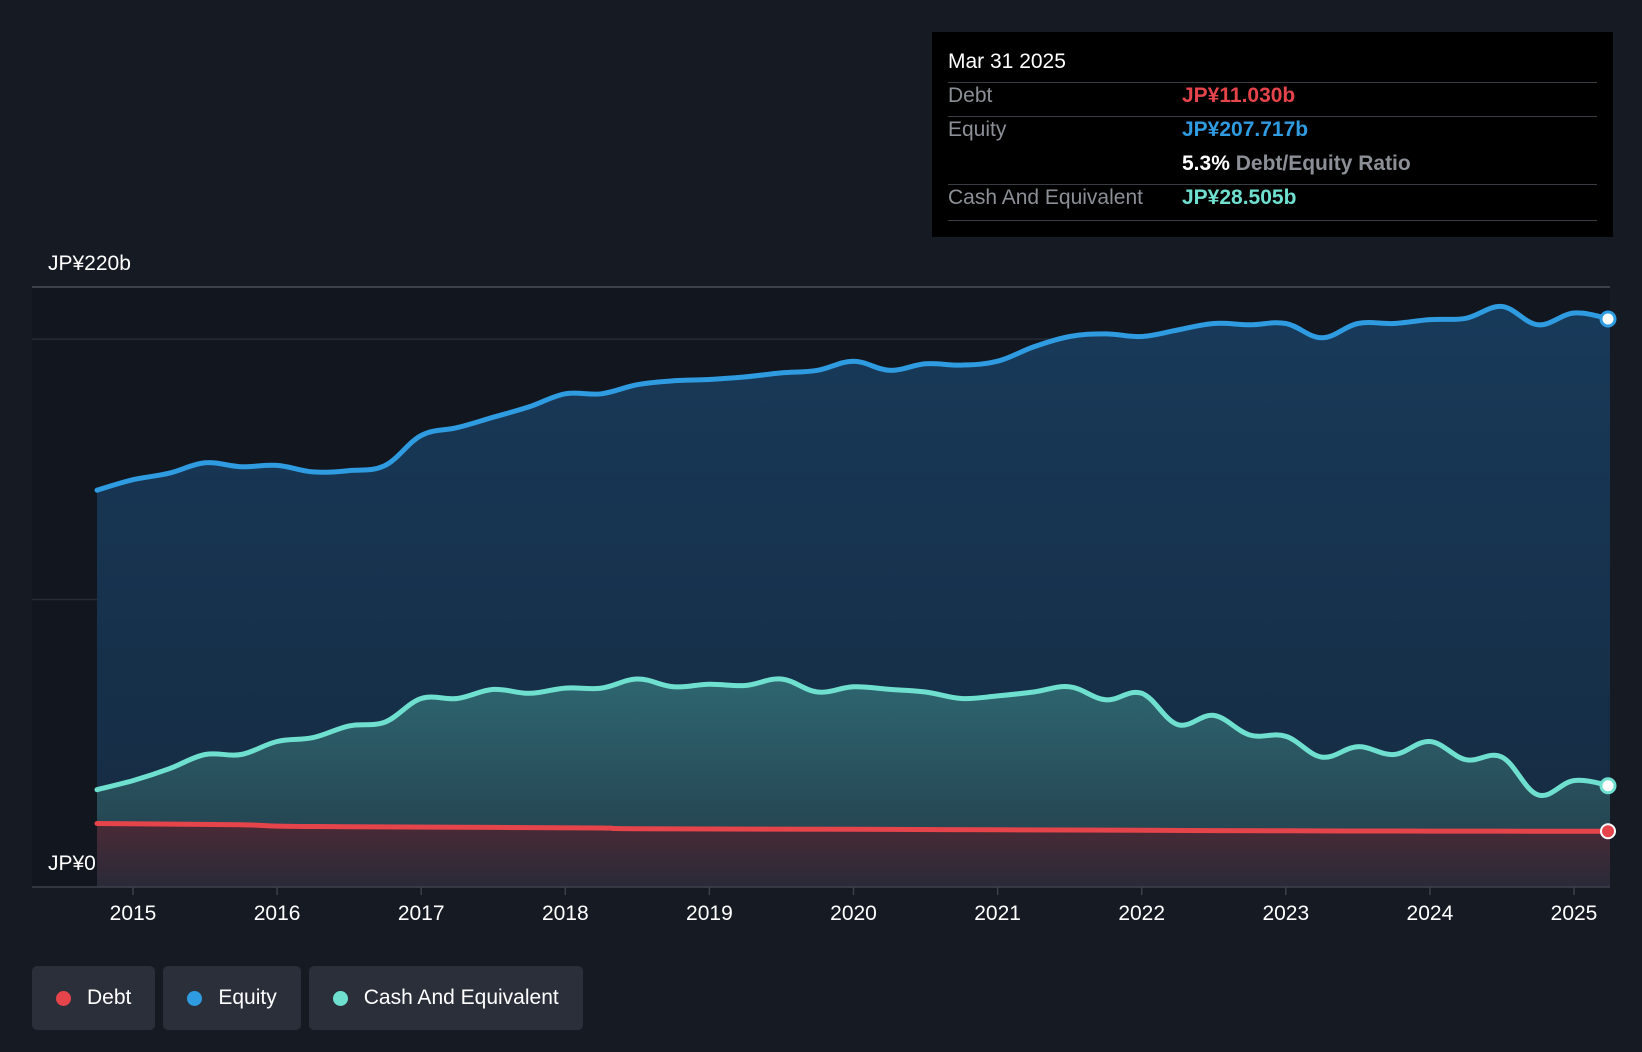 This screenshot has height=1052, width=1642. I want to click on legend-dot-equity, so click(195, 998).